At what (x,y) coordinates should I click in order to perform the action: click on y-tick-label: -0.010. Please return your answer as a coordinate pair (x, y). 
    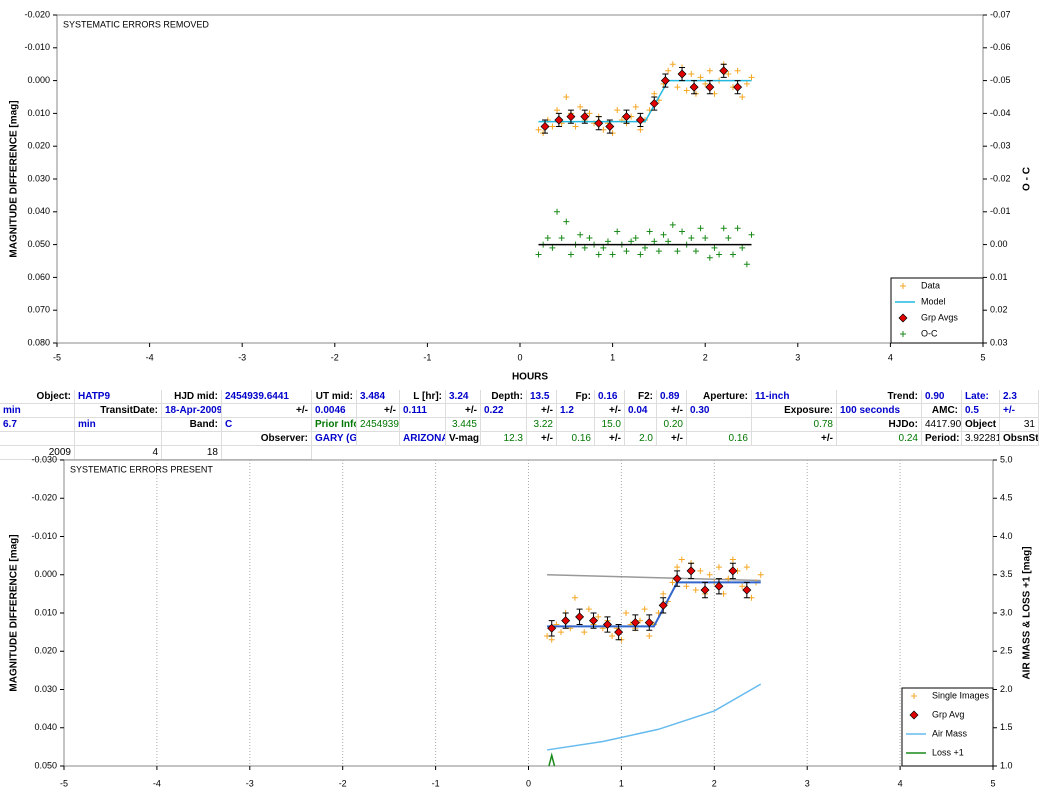
    Looking at the image, I should click on (37, 47).